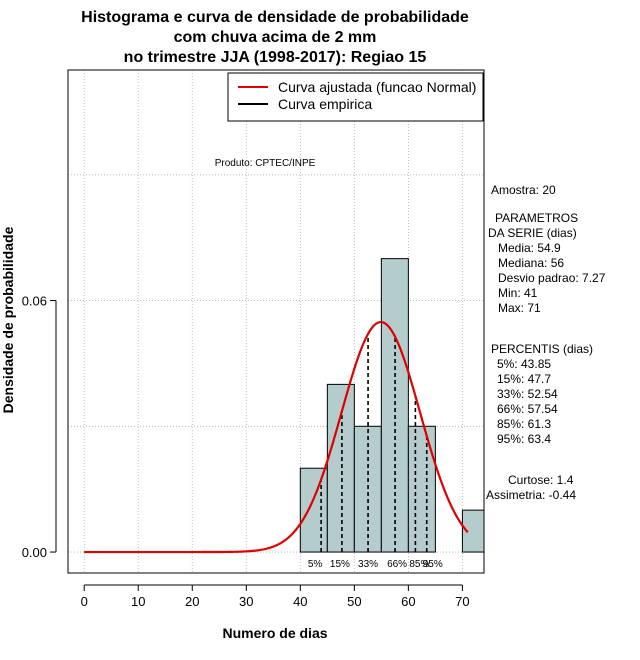 The image size is (640, 660). I want to click on p15-text: 15%: 47.7, so click(524, 379).